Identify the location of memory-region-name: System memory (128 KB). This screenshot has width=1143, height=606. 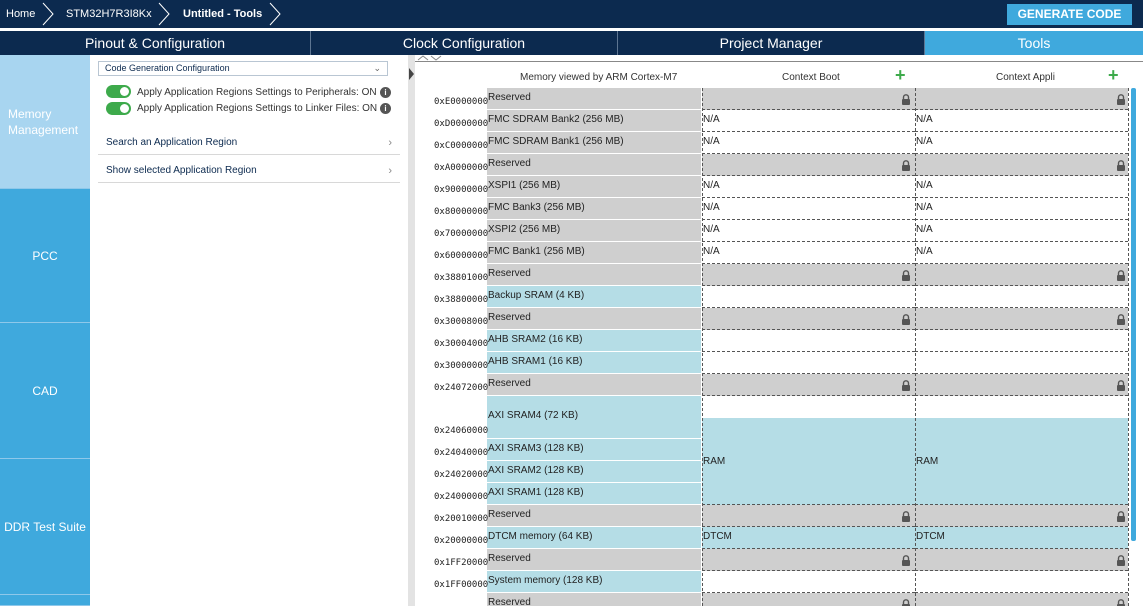
(594, 582).